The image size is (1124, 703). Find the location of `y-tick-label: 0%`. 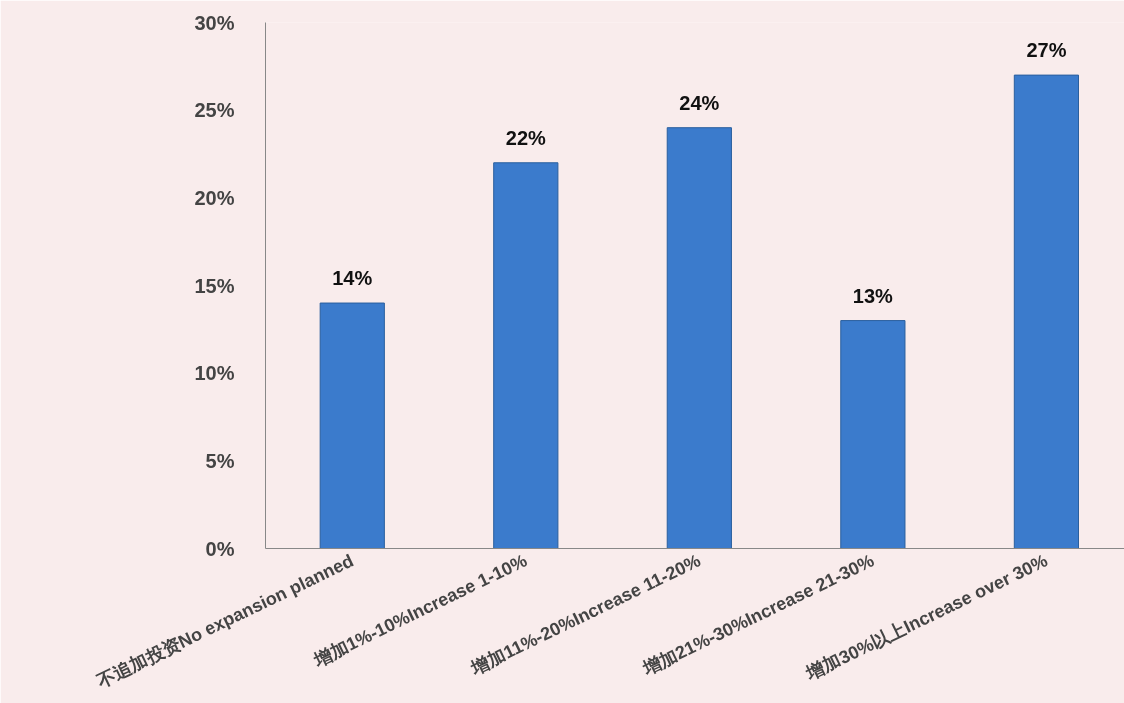

y-tick-label: 0% is located at coordinates (220, 548).